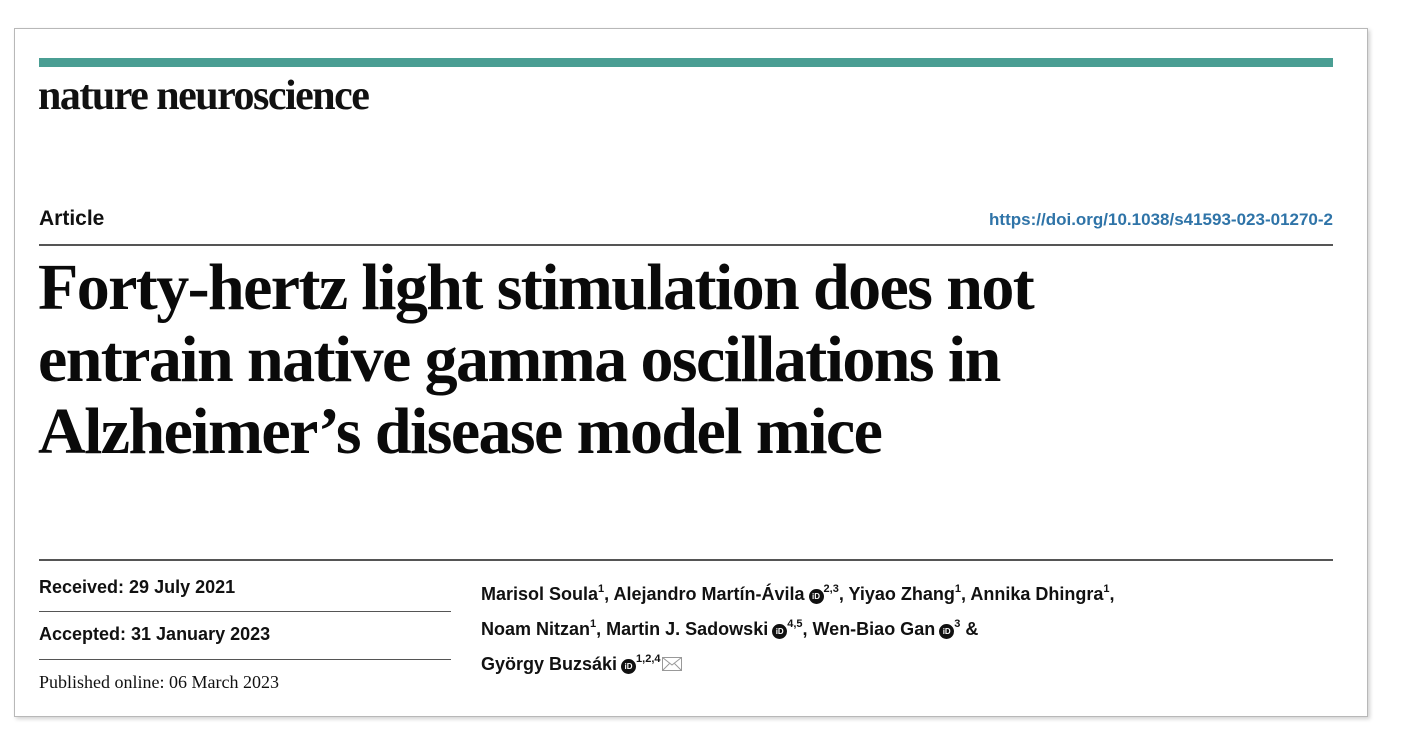 The height and width of the screenshot is (742, 1406). I want to click on author-name: Marisol Soula, so click(540, 594).